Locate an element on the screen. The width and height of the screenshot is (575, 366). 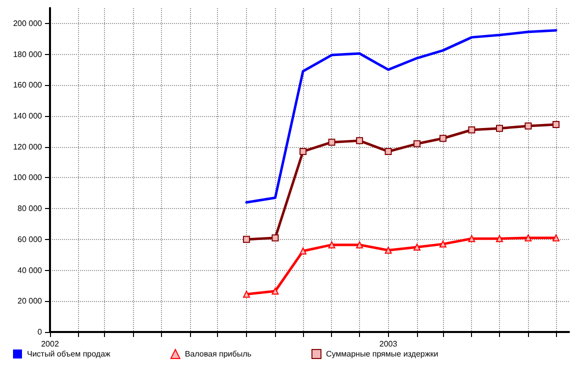
y-tick-label: 20 000 is located at coordinates (30, 301).